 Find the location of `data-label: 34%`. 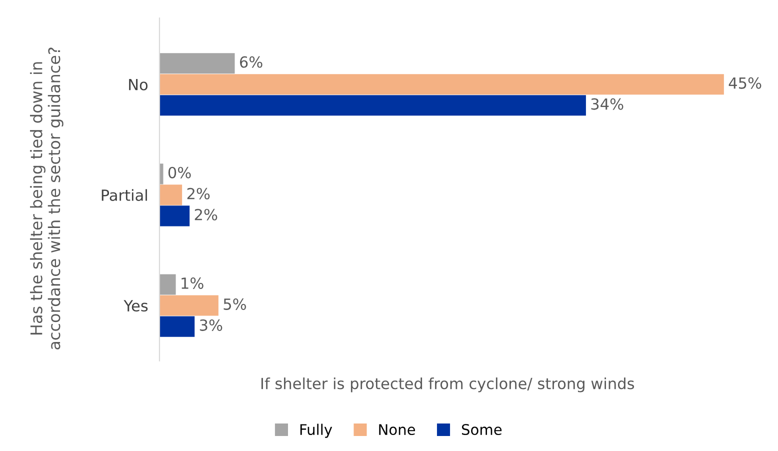

data-label: 34% is located at coordinates (607, 104).